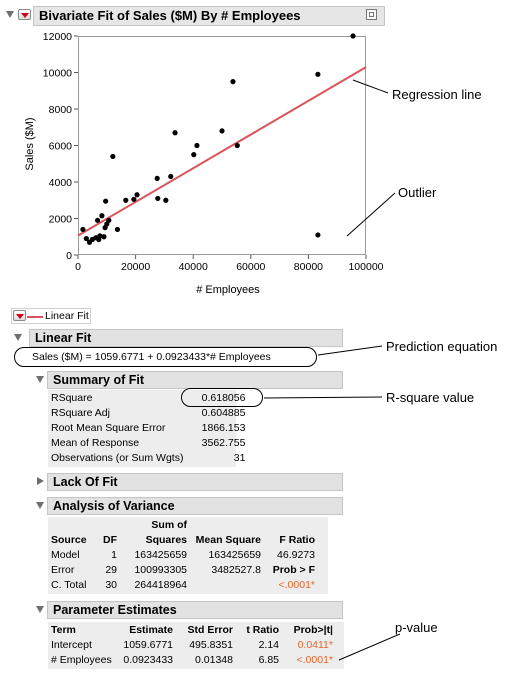 The height and width of the screenshot is (675, 525). What do you see at coordinates (222, 151) in the screenshot?
I see `regression-line` at bounding box center [222, 151].